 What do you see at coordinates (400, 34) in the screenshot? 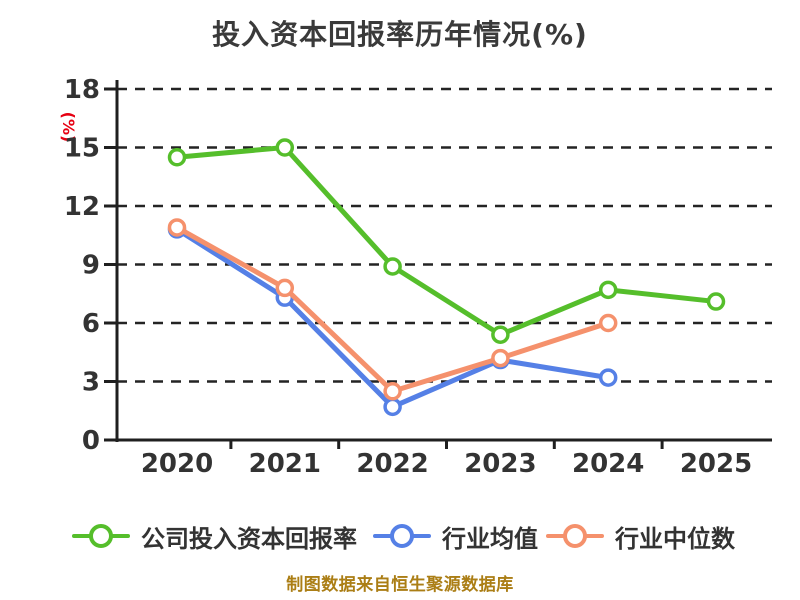
I see `chart-title: 投入资本回报率历年情况(%)` at bounding box center [400, 34].